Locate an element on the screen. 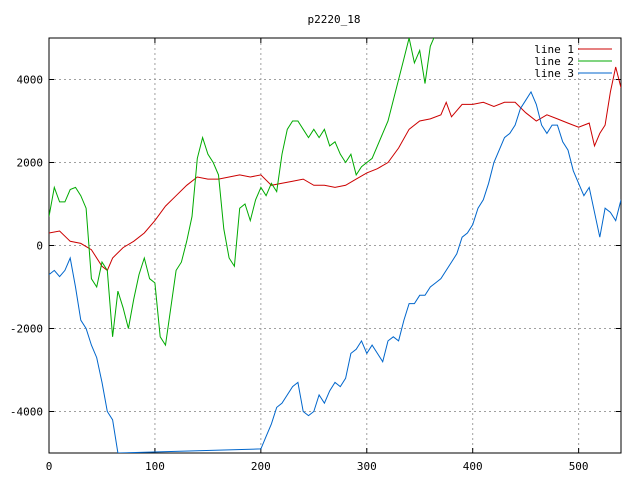  x-tick-label: 200 is located at coordinates (261, 466).